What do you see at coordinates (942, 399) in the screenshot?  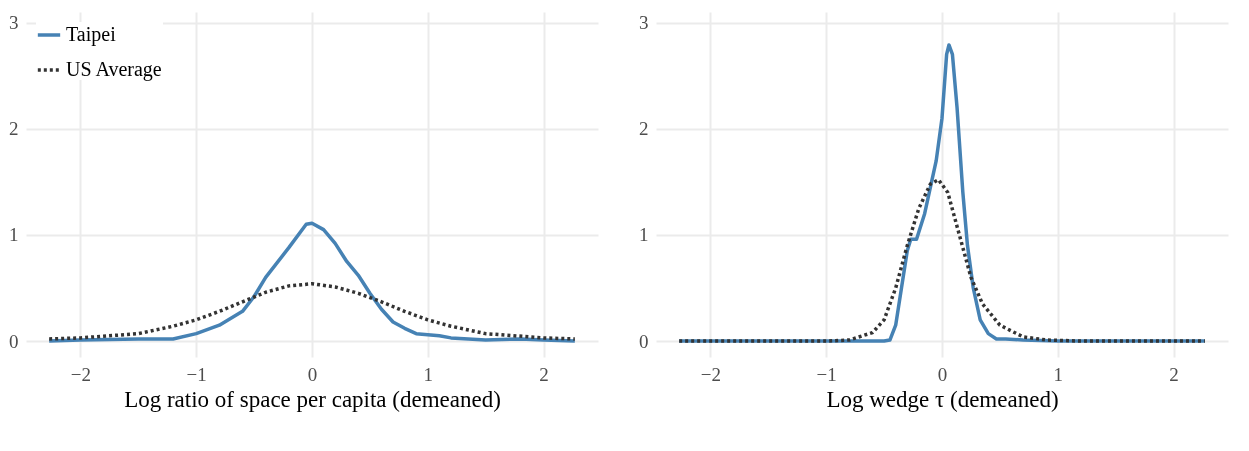 I see `x-axis-title: Log wedge τ (demeaned)` at bounding box center [942, 399].